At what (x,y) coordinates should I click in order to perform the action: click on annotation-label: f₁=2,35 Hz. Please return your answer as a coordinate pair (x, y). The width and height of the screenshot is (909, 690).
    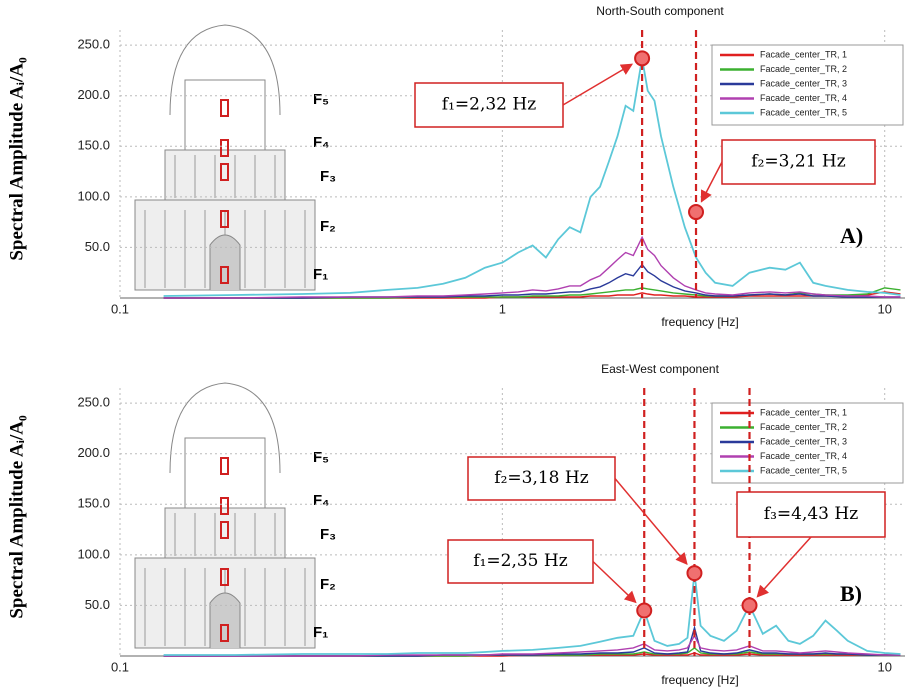
    Looking at the image, I should click on (520, 561).